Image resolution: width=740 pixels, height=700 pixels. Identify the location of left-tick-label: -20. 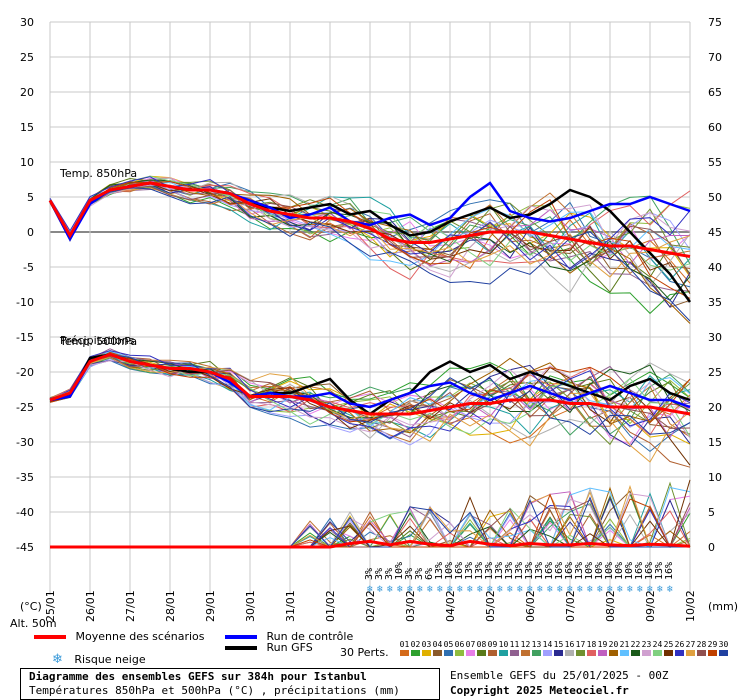
(25, 372).